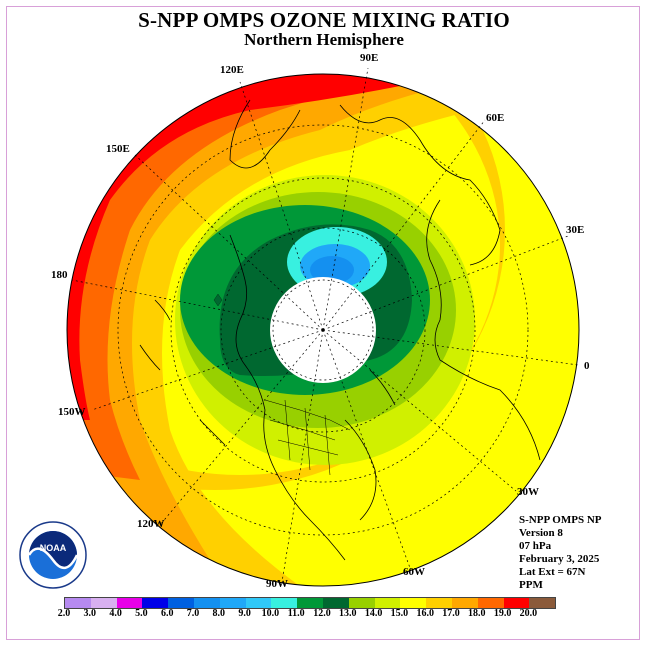 This screenshot has height=648, width=648. Describe the element at coordinates (495, 118) in the screenshot. I see `lon-label-60e: 60E` at that location.